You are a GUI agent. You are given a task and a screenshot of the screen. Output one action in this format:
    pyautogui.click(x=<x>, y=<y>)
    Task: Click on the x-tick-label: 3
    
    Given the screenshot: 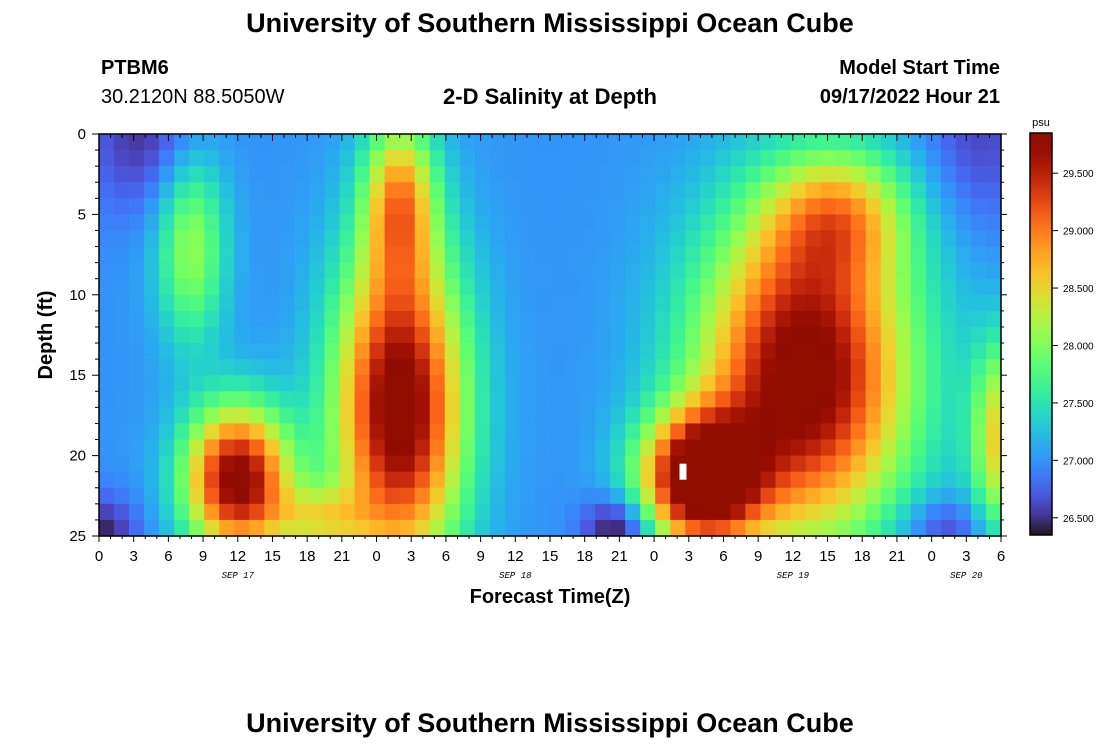 What is the action you would take?
    pyautogui.click(x=689, y=556)
    